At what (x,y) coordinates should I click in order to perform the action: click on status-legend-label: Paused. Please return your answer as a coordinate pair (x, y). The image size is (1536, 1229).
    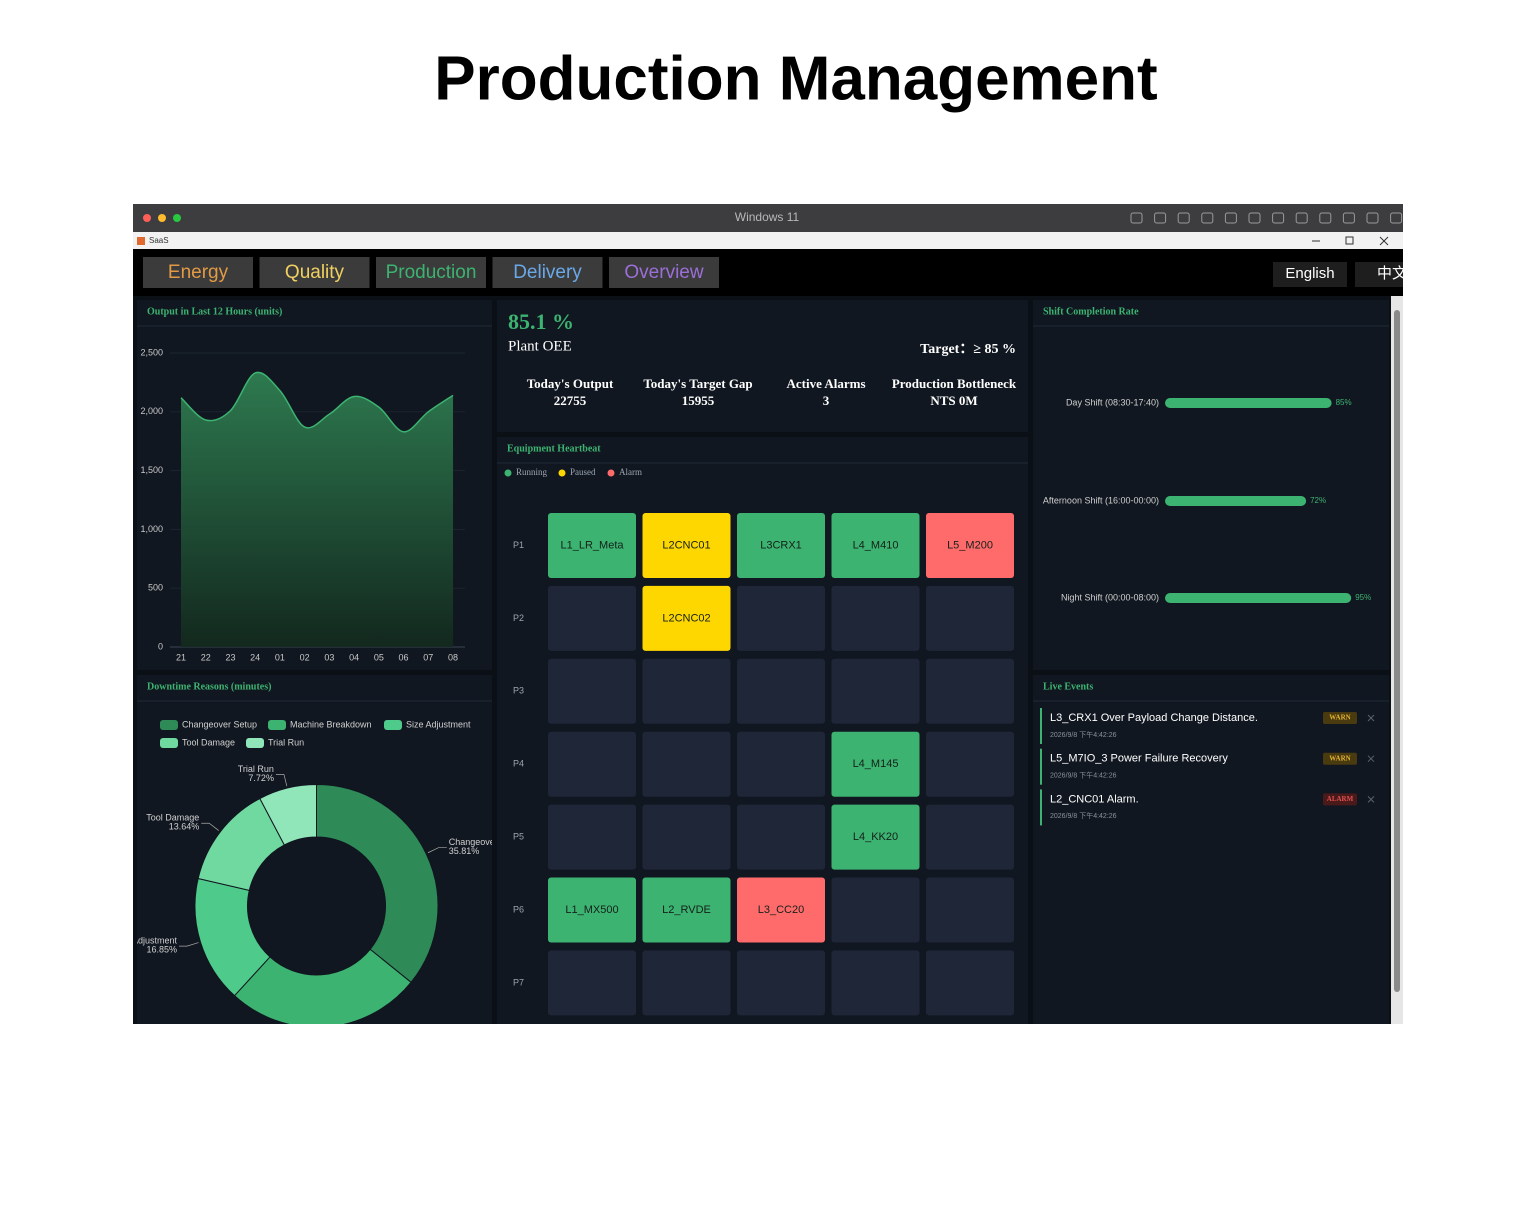
    Looking at the image, I should click on (583, 472).